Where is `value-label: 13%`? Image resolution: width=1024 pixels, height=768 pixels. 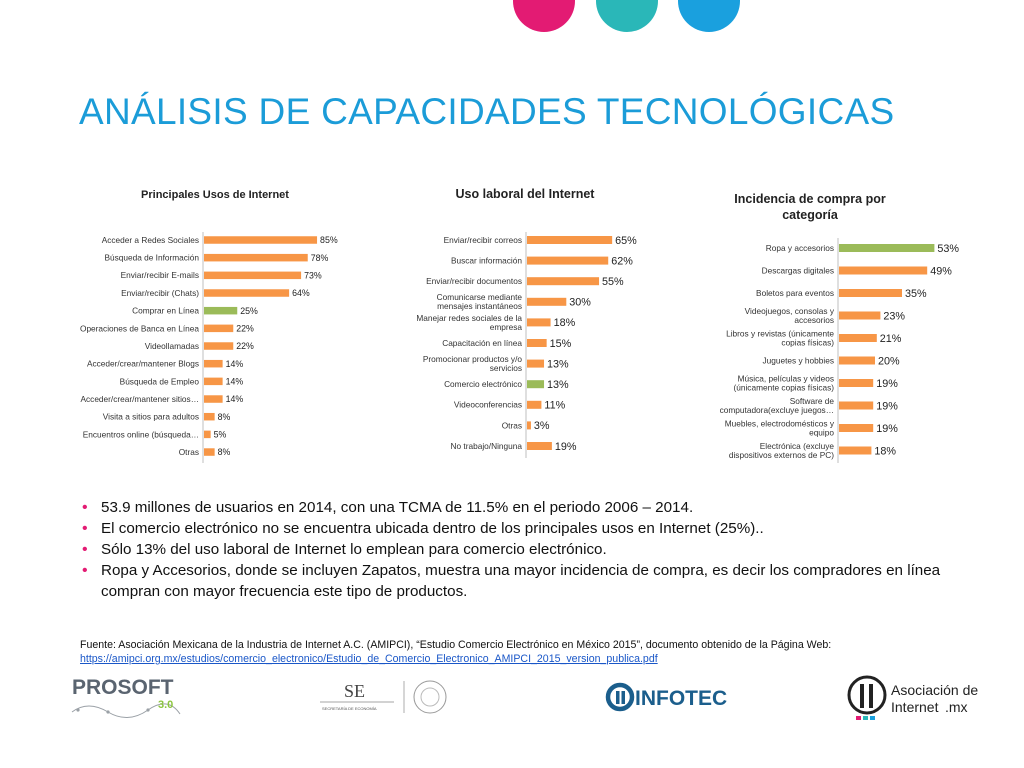 value-label: 13% is located at coordinates (558, 364).